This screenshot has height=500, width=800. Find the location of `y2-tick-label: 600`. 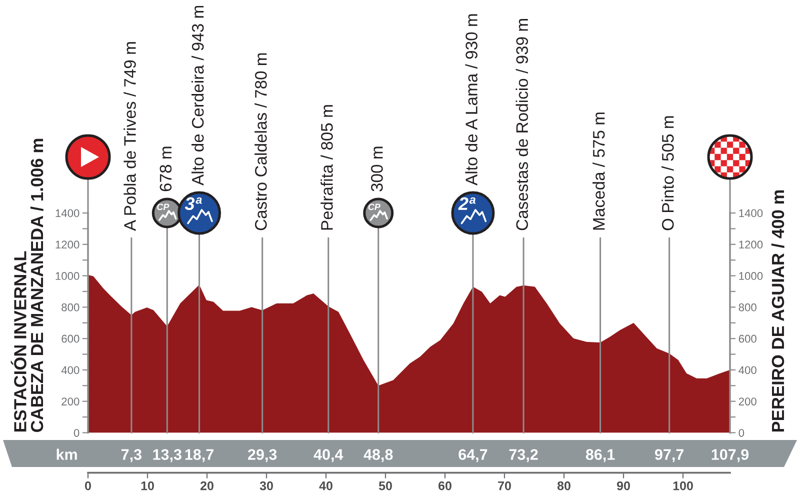

y2-tick-label: 600 is located at coordinates (747, 338).